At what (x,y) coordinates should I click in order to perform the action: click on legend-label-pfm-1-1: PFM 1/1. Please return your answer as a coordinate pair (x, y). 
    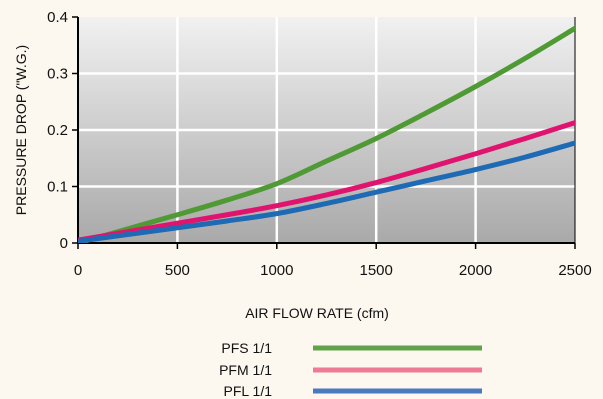
    Looking at the image, I should click on (245, 370).